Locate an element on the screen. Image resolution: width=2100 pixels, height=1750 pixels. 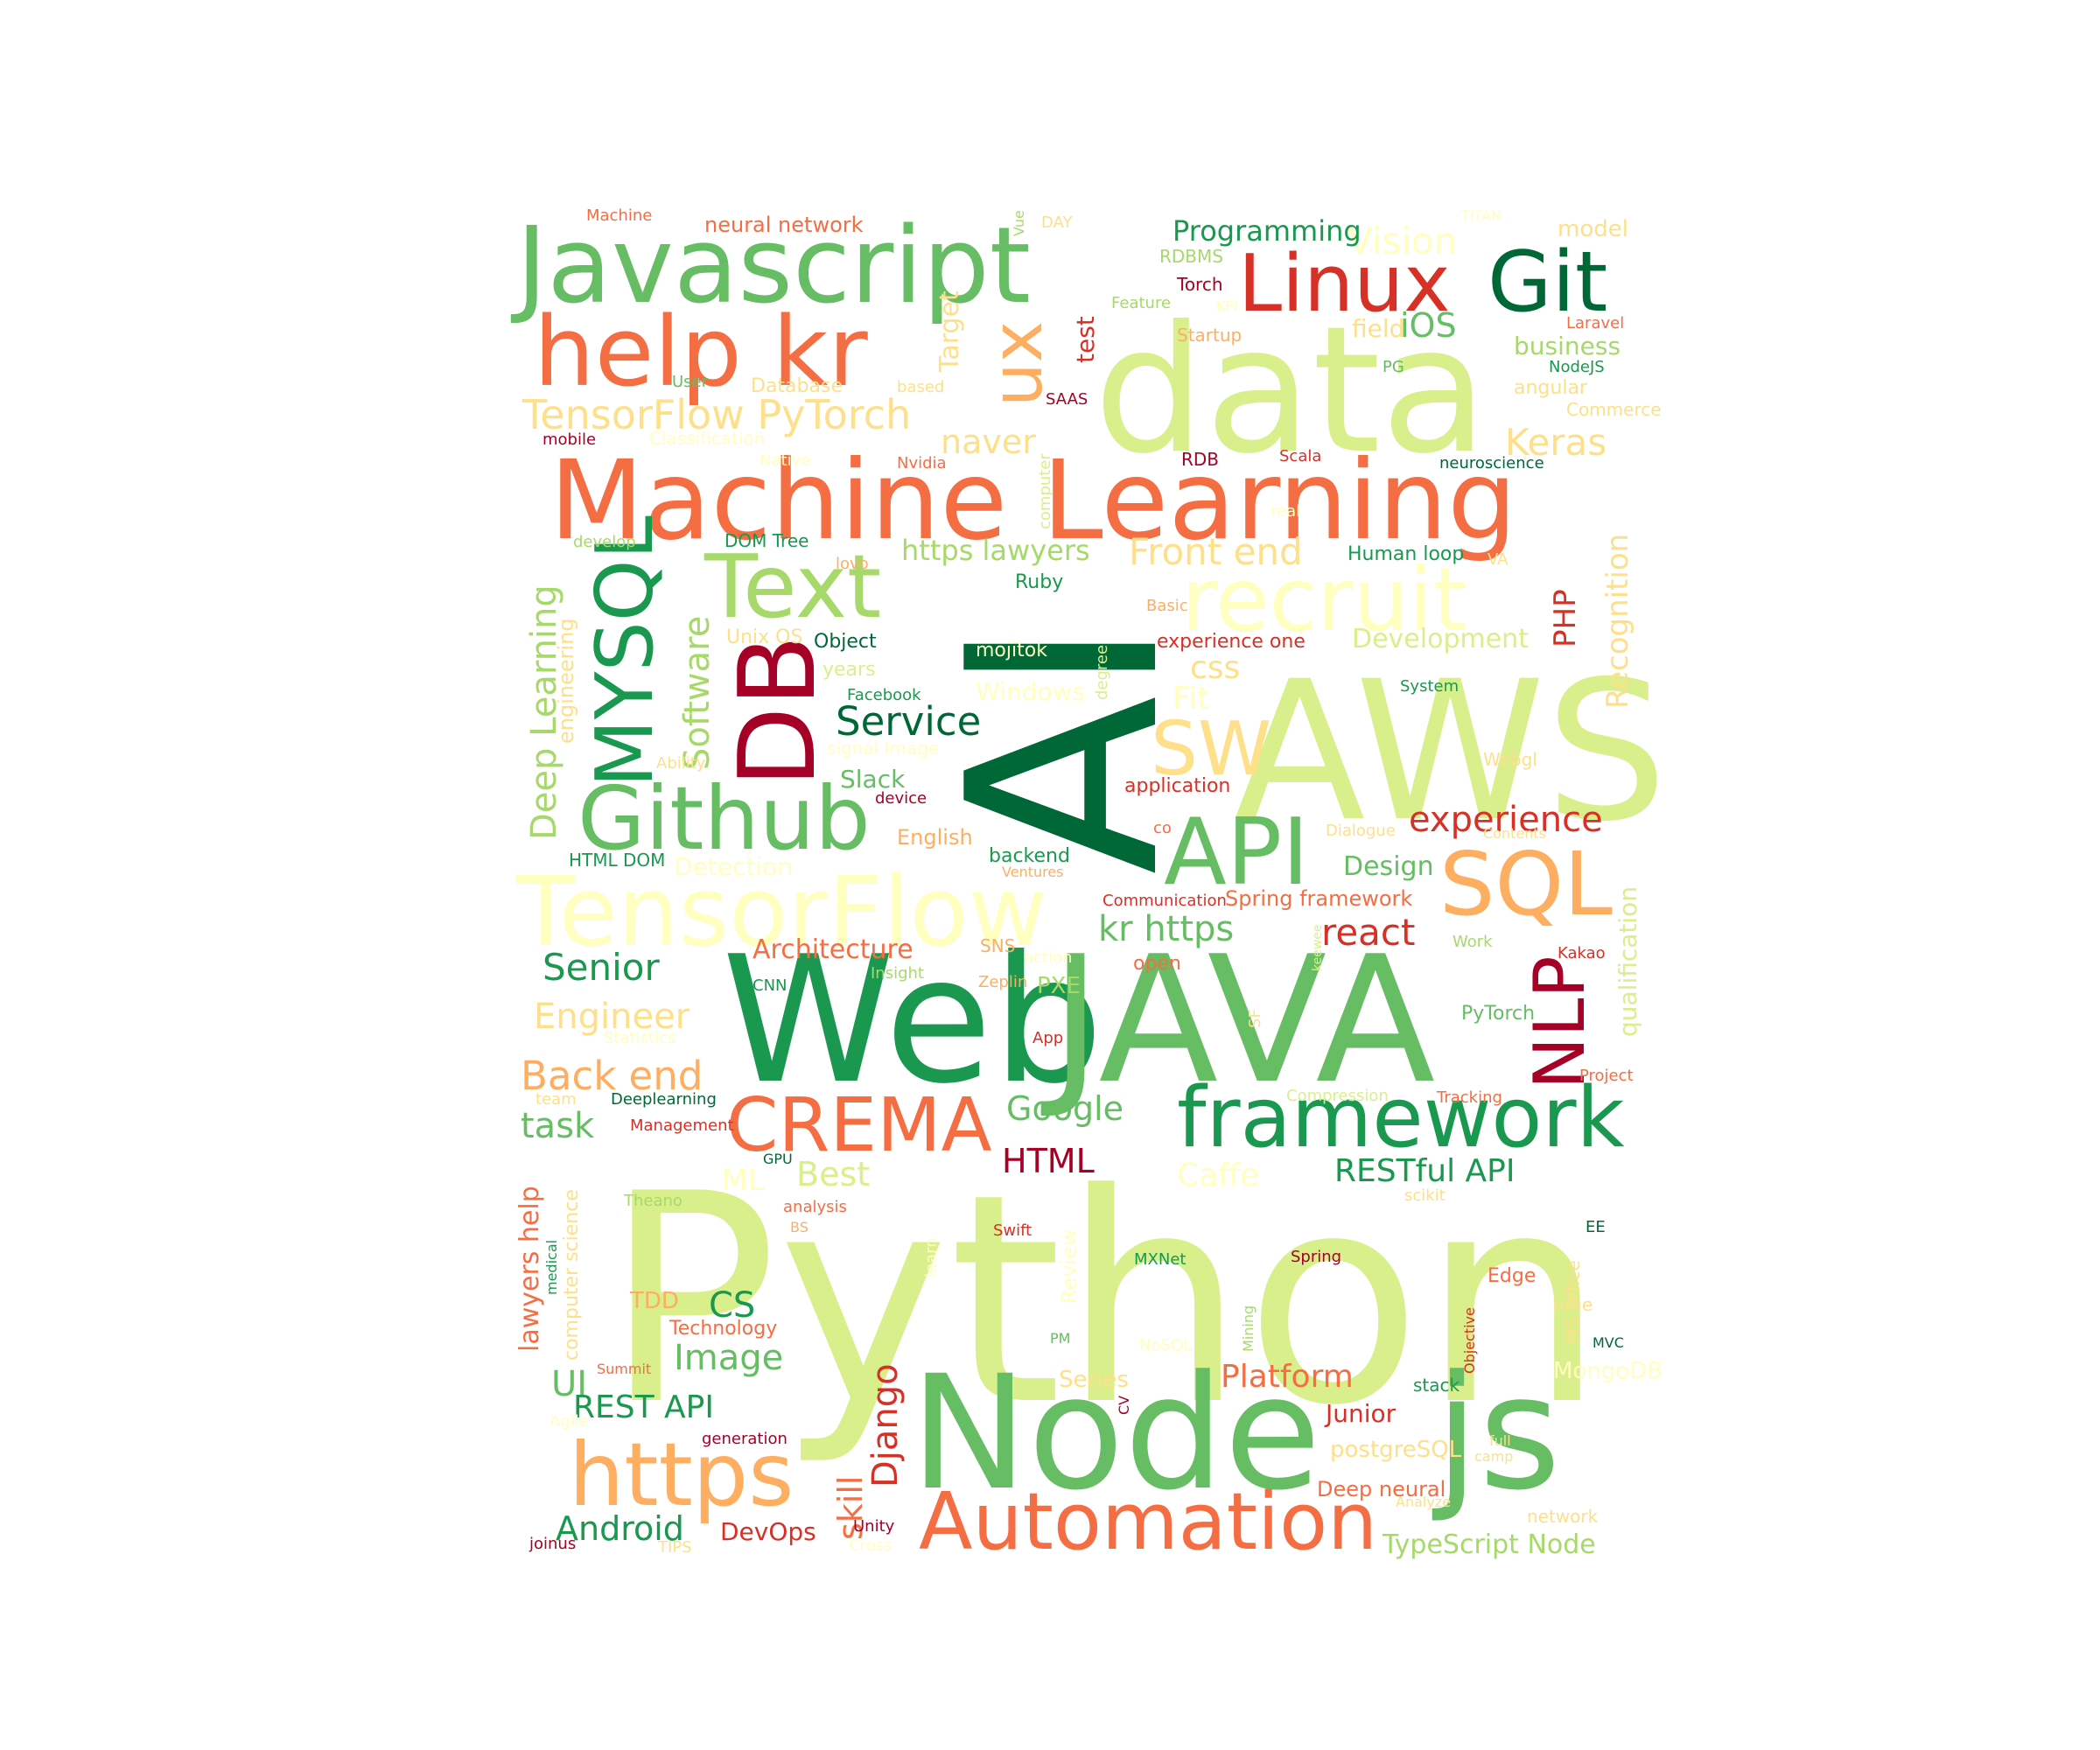
word-spring: Spring is located at coordinates (1316, 1257).